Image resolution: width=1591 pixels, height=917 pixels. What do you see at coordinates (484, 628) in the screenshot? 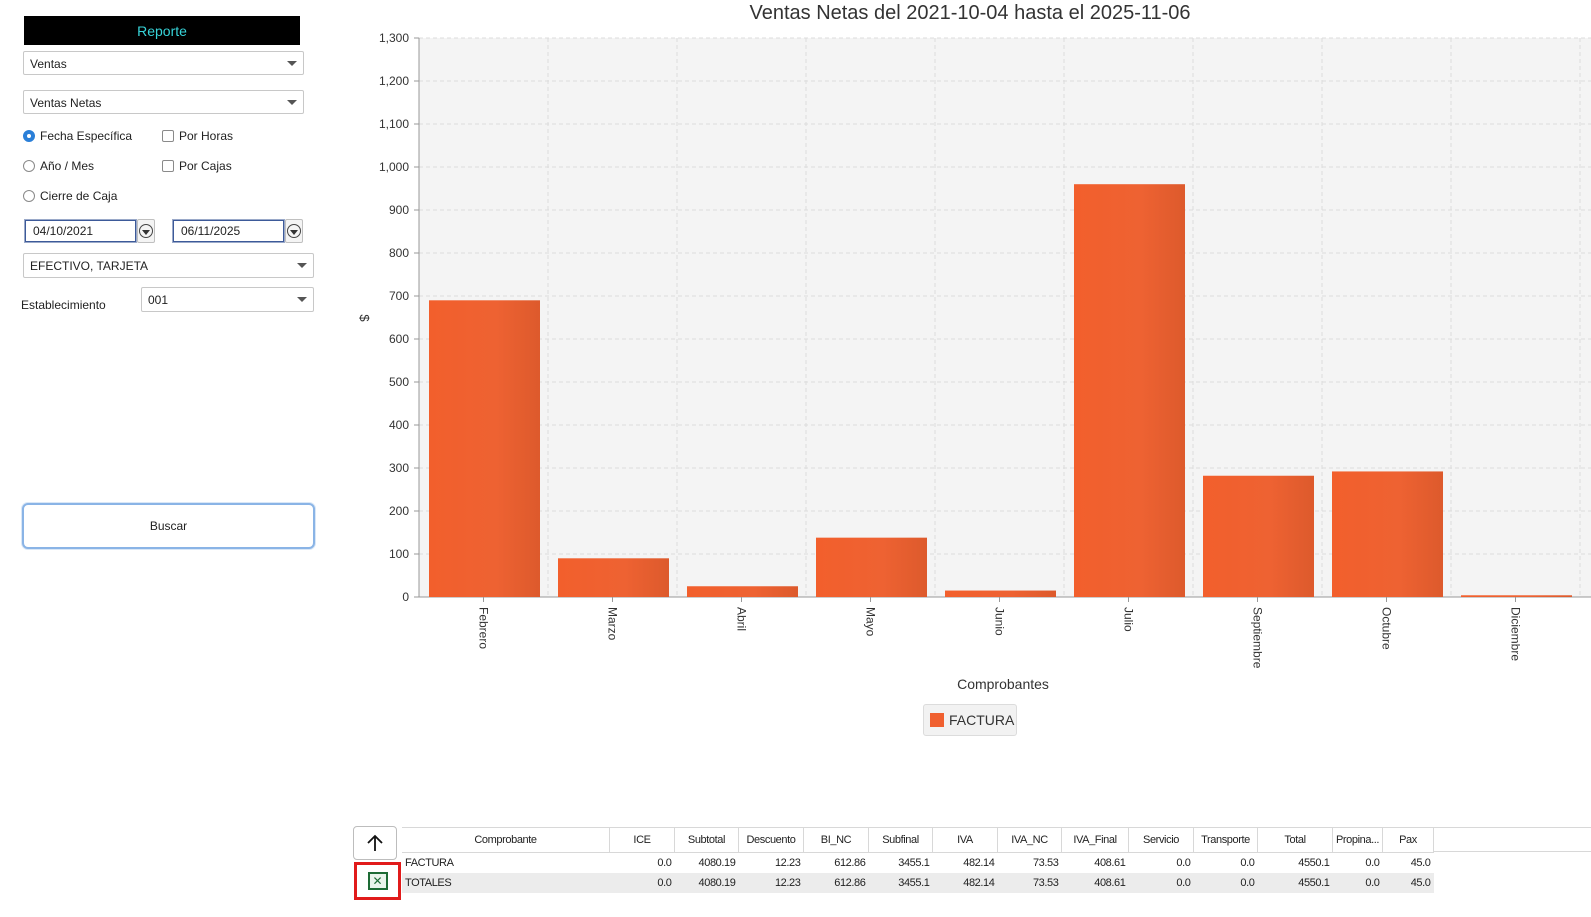
I see `x-tick-label: Febrero` at bounding box center [484, 628].